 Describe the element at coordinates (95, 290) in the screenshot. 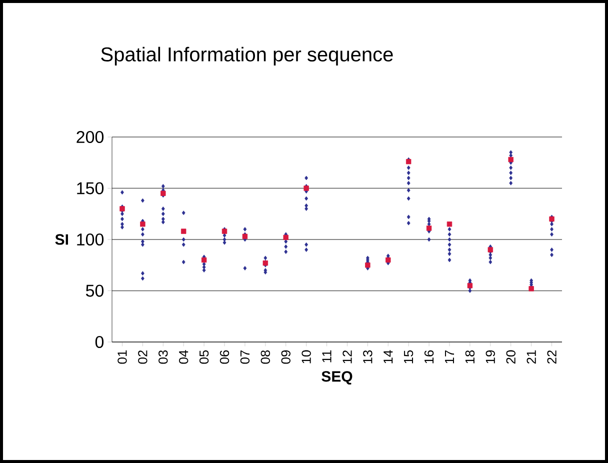

I see `y-tick-label: 50` at that location.